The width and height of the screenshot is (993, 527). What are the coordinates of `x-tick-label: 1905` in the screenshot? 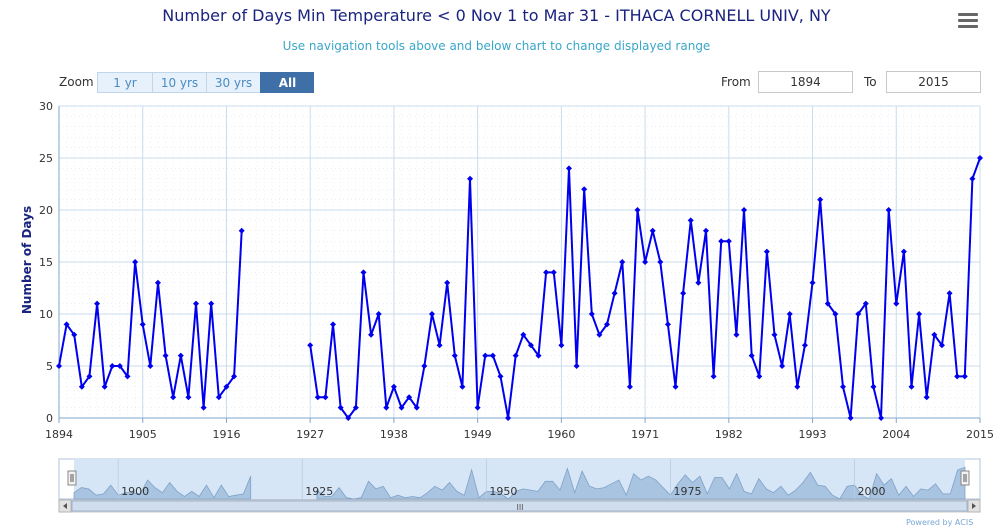 It's located at (143, 434).